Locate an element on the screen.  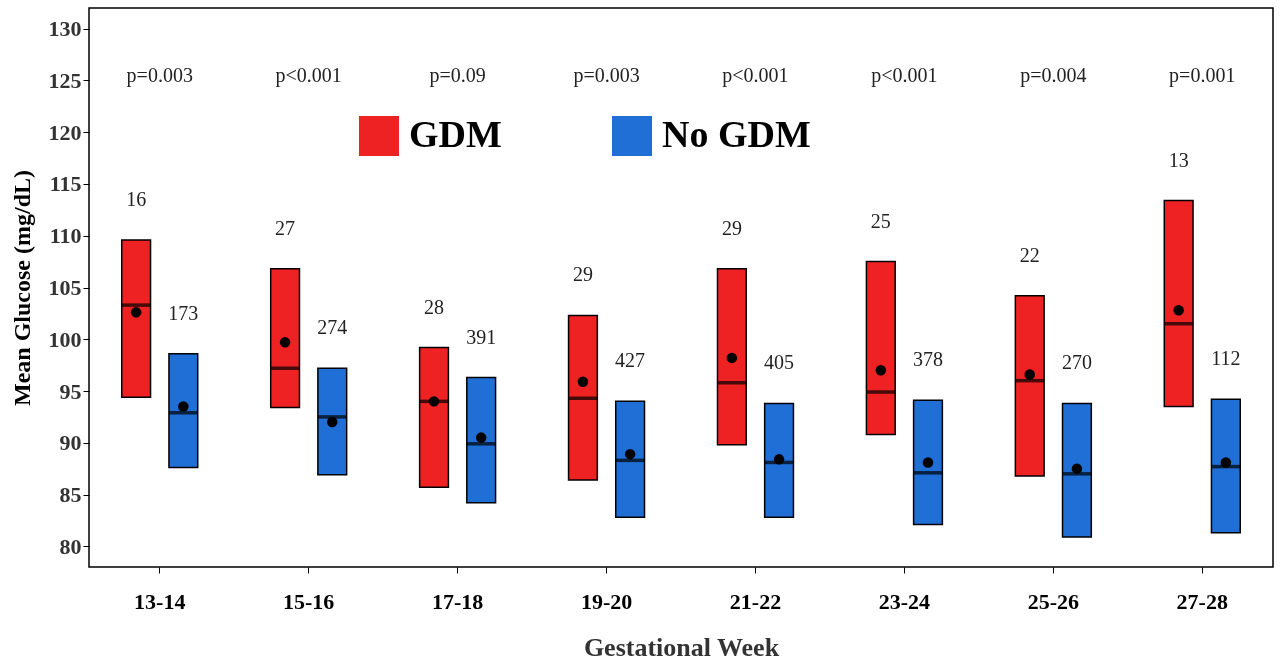
annotation: 25 is located at coordinates (880, 220).